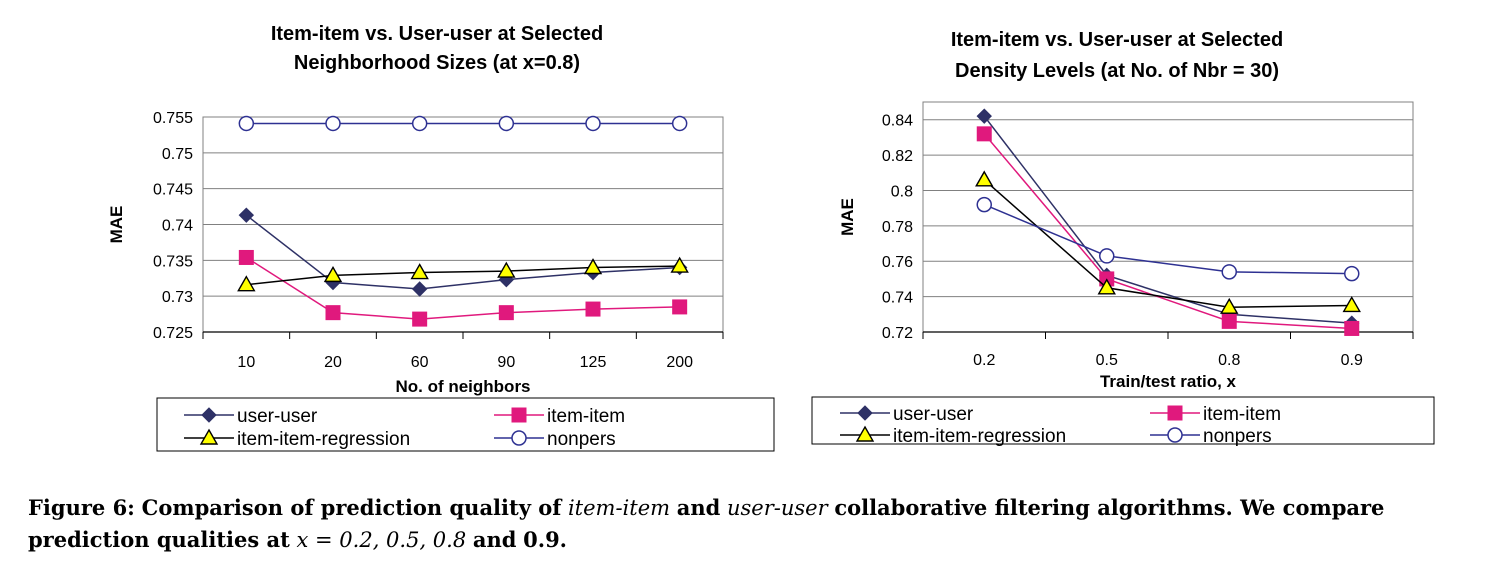 The width and height of the screenshot is (1509, 568). I want to click on chart-2-series-line-user-user, so click(1167, 219).